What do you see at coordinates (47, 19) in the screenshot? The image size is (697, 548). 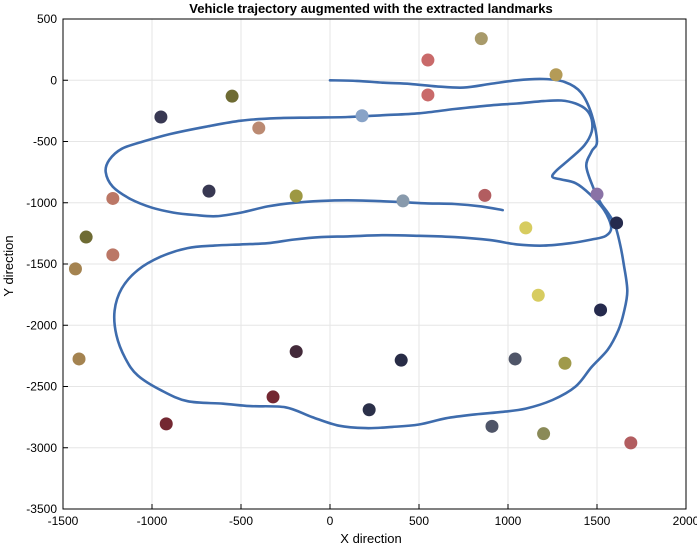 I see `y-tick-label: 500` at bounding box center [47, 19].